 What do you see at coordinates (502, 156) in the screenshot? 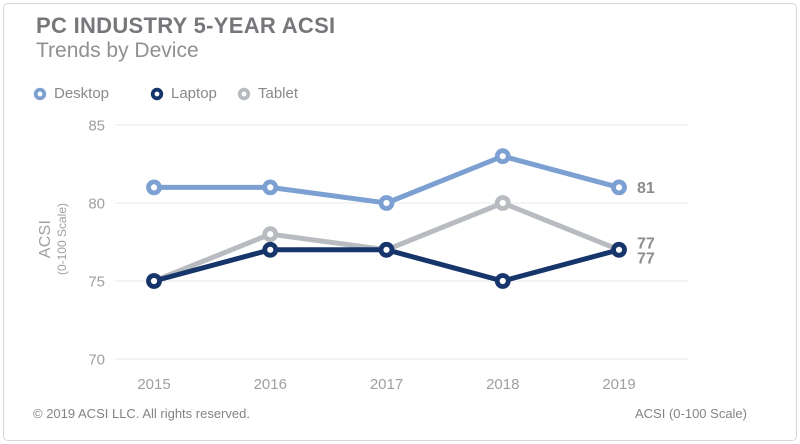
I see `data-point-desktop-2018` at bounding box center [502, 156].